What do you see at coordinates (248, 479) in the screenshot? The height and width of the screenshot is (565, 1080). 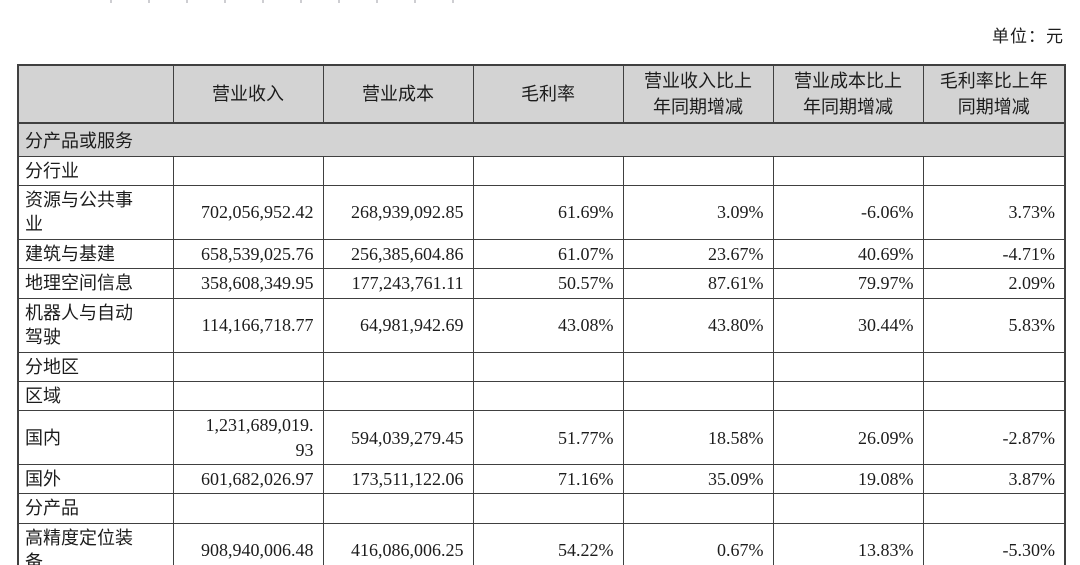 I see `cell-revenue: 601,682,026.97` at bounding box center [248, 479].